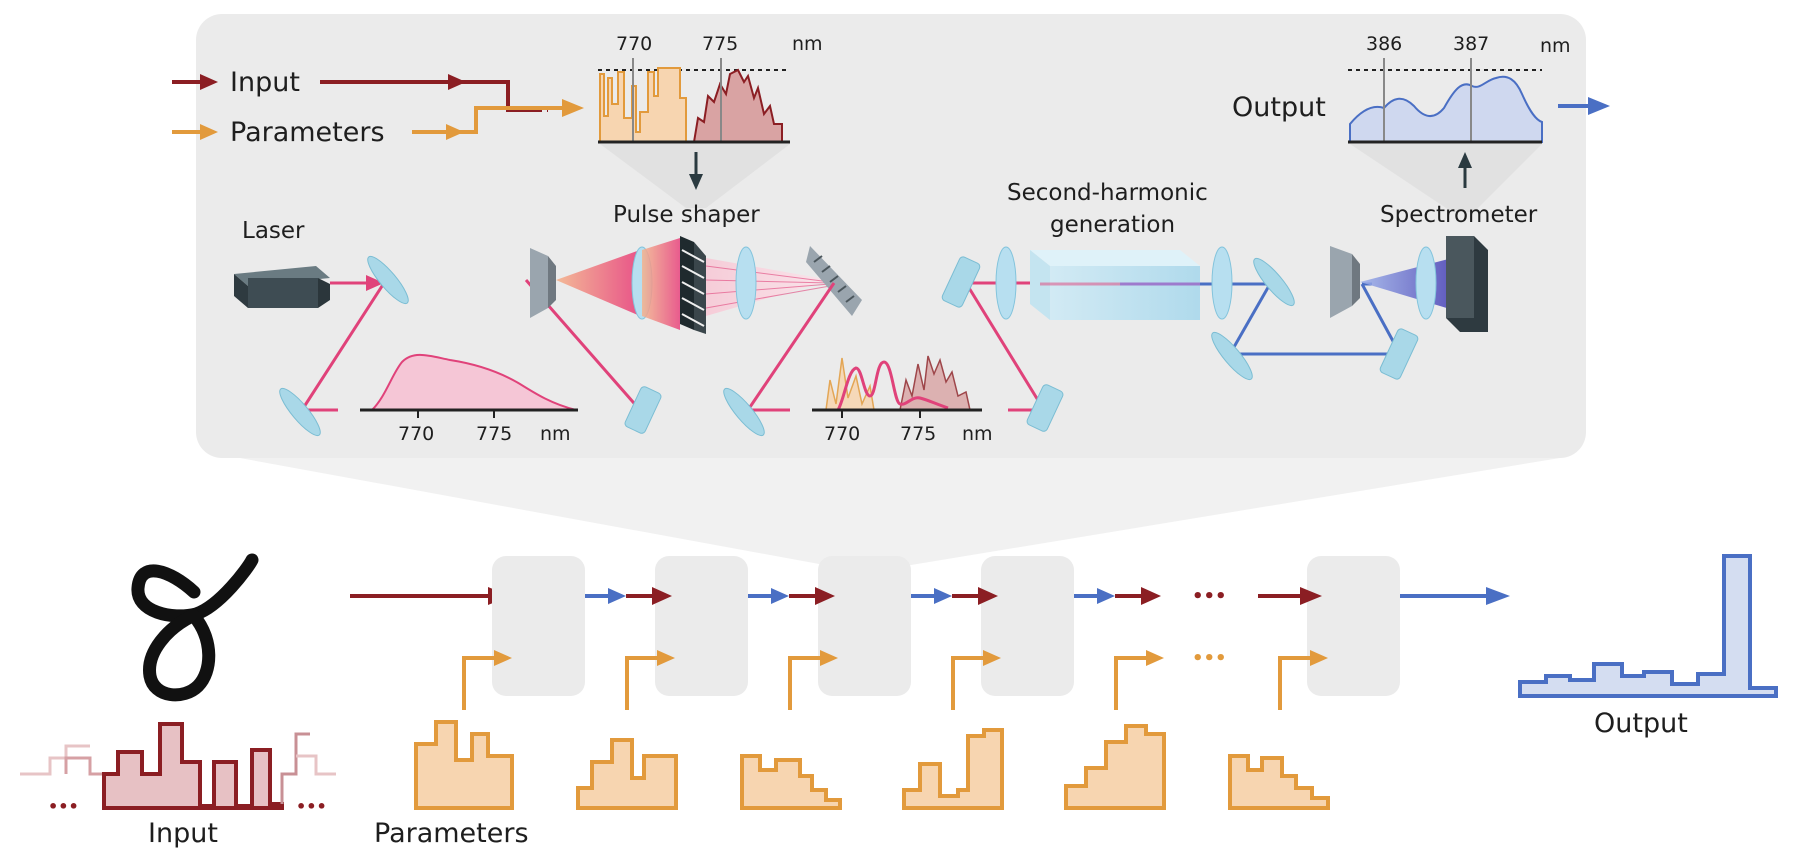  Describe the element at coordinates (1115, 285) in the screenshot. I see `shg-crystal` at that location.